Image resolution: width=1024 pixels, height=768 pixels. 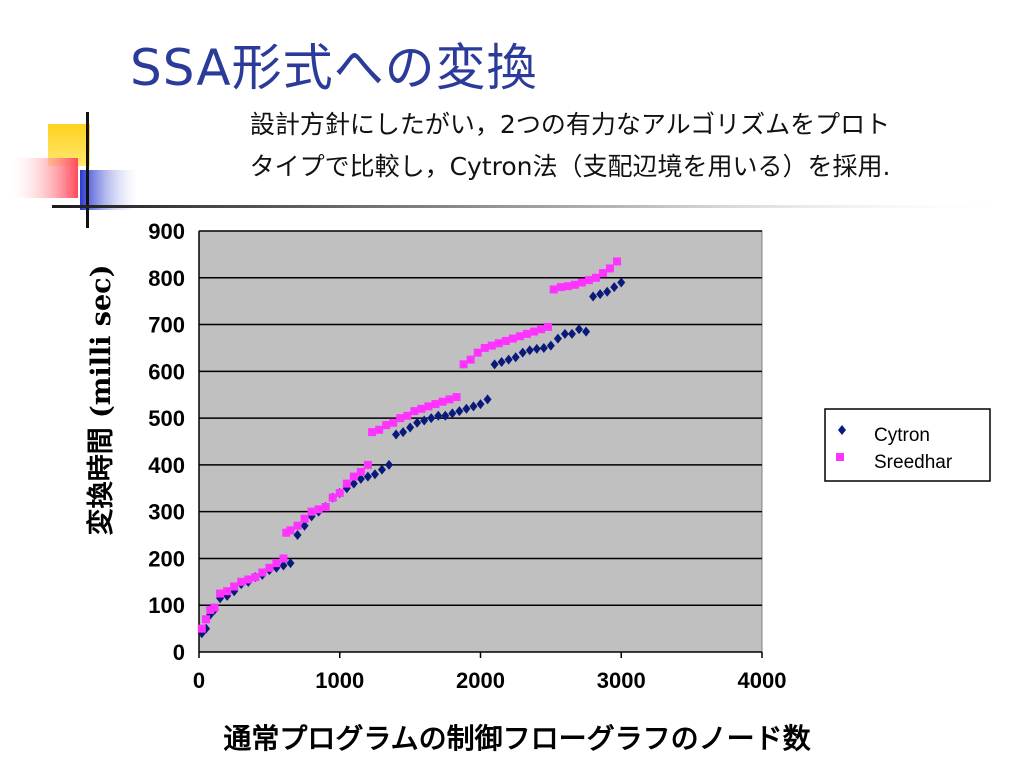 I want to click on x-axis-title: 通常プログラムの制御フローグラフのノード数, so click(x=517, y=738).